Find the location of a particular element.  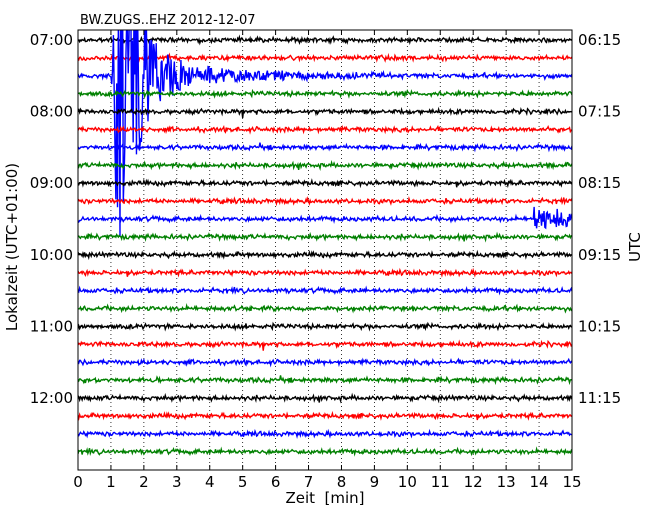

chart-title: BW.ZUGS..EHZ 2012-12-07 is located at coordinates (168, 20).